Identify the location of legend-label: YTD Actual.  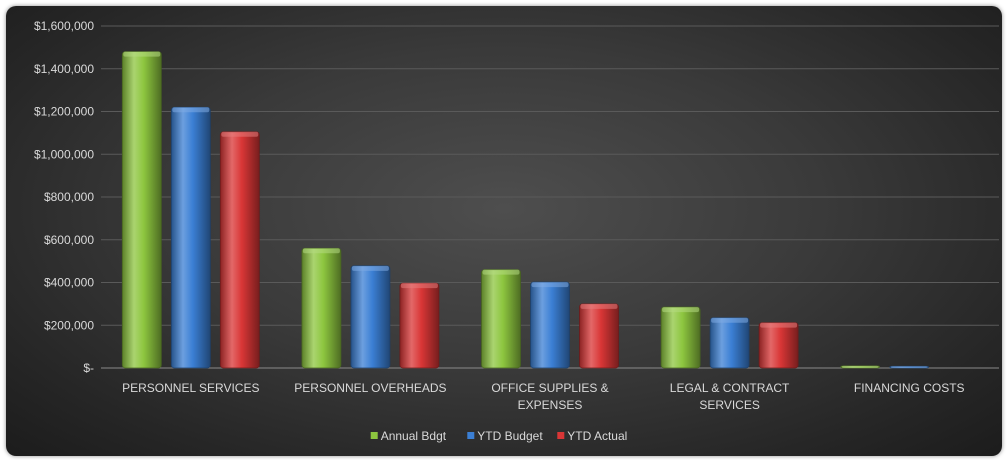
(597, 436).